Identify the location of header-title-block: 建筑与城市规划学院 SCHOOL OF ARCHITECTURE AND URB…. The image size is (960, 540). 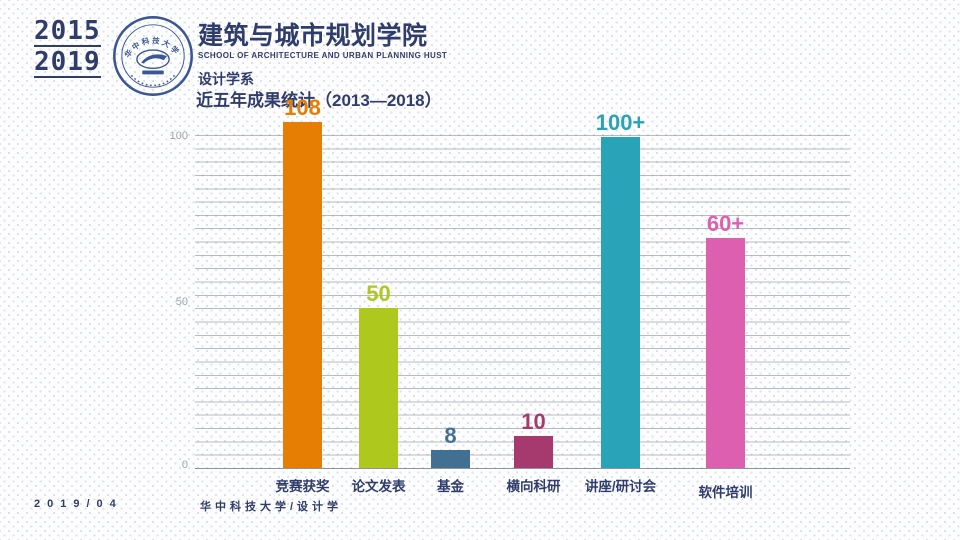
(322, 56).